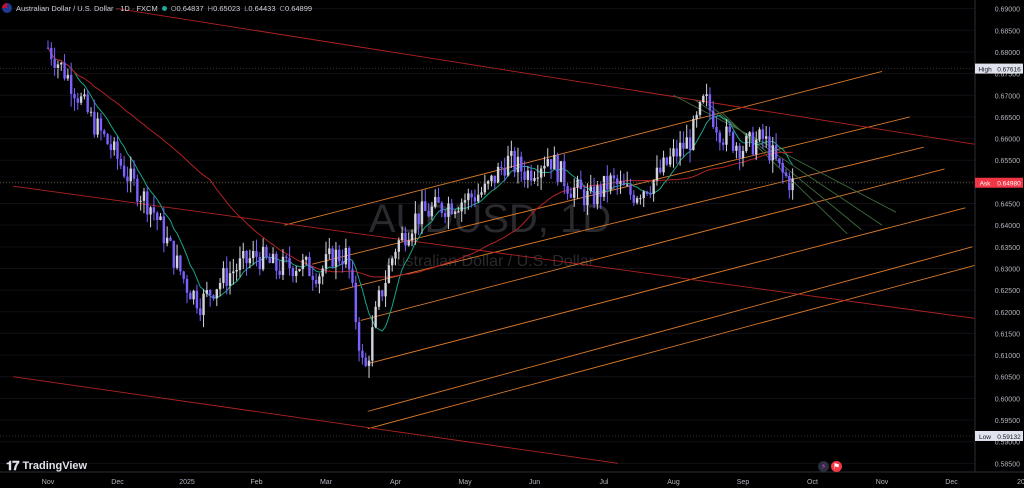 Image resolution: width=1024 pixels, height=488 pixels. I want to click on time-tick-label: Aug, so click(673, 482).